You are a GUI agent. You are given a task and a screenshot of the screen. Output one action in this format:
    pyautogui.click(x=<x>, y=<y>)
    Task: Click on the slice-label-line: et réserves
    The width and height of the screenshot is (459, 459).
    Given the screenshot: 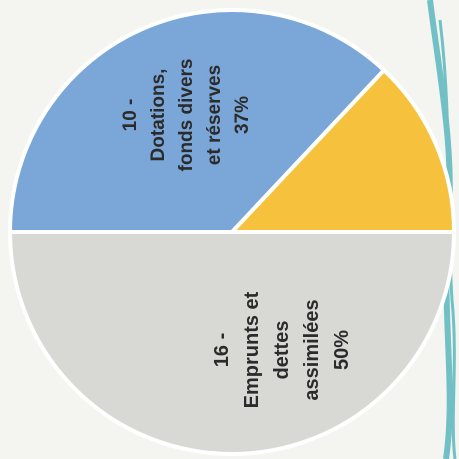 What is the action you would take?
    pyautogui.click(x=214, y=115)
    